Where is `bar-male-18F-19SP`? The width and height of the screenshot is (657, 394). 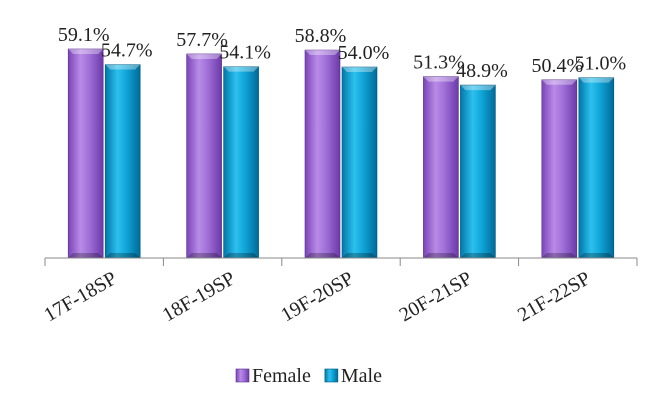
bar-male-18F-19SP is located at coordinates (241, 162).